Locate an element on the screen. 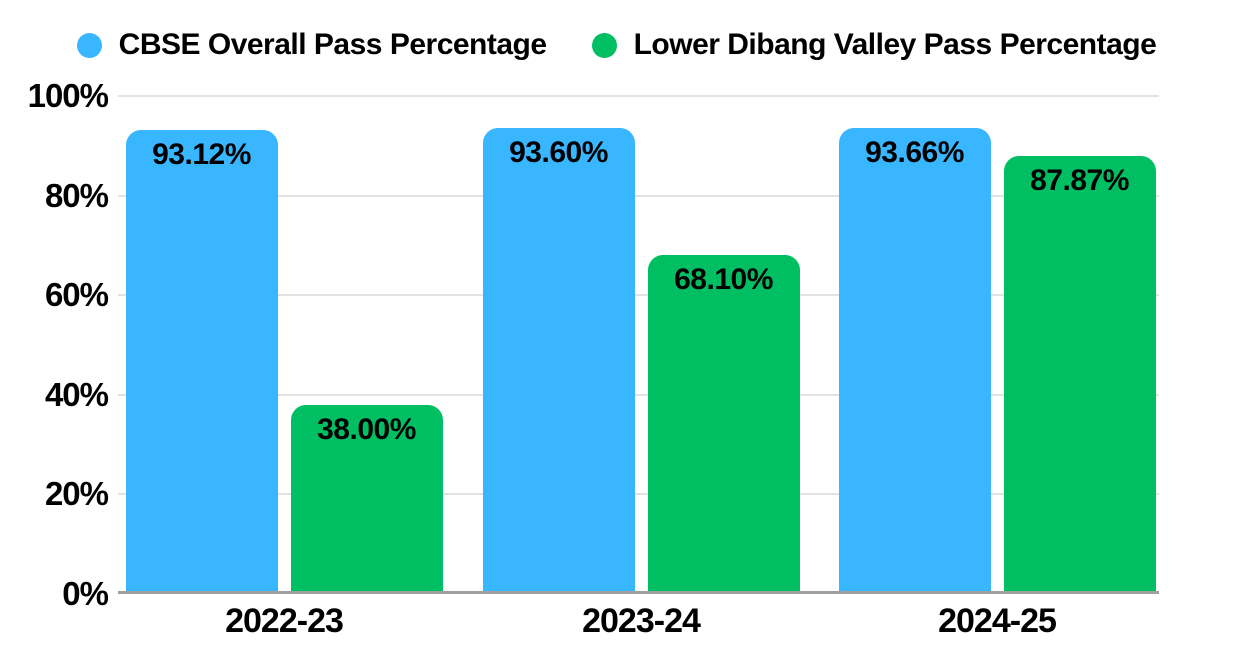 The image size is (1233, 665). bar-cbse-2022-23: 93.12% is located at coordinates (201, 362).